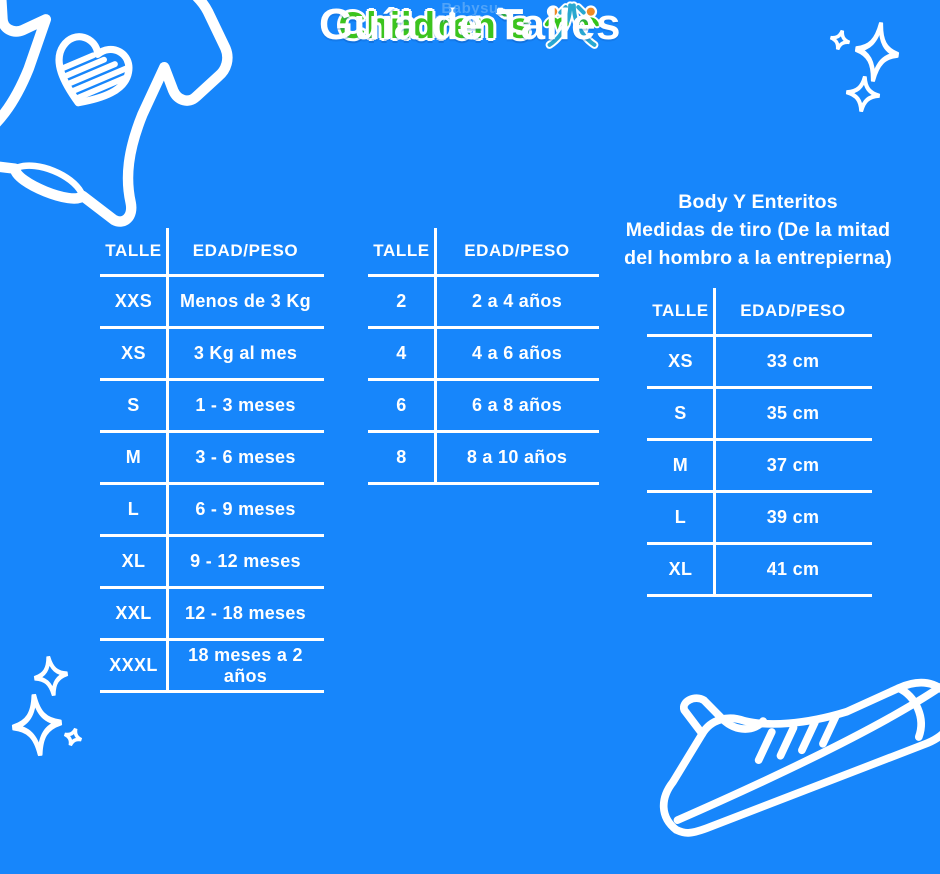 The height and width of the screenshot is (874, 940). What do you see at coordinates (517, 457) in the screenshot?
I see `value-cell: 8 a 10 años` at bounding box center [517, 457].